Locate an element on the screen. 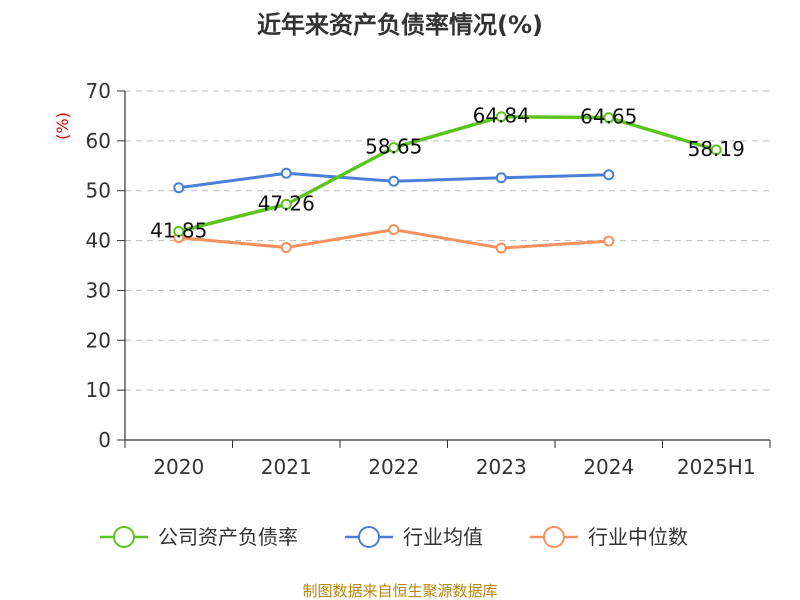 This screenshot has width=800, height=600. x-tick-label: 2023 is located at coordinates (501, 467).